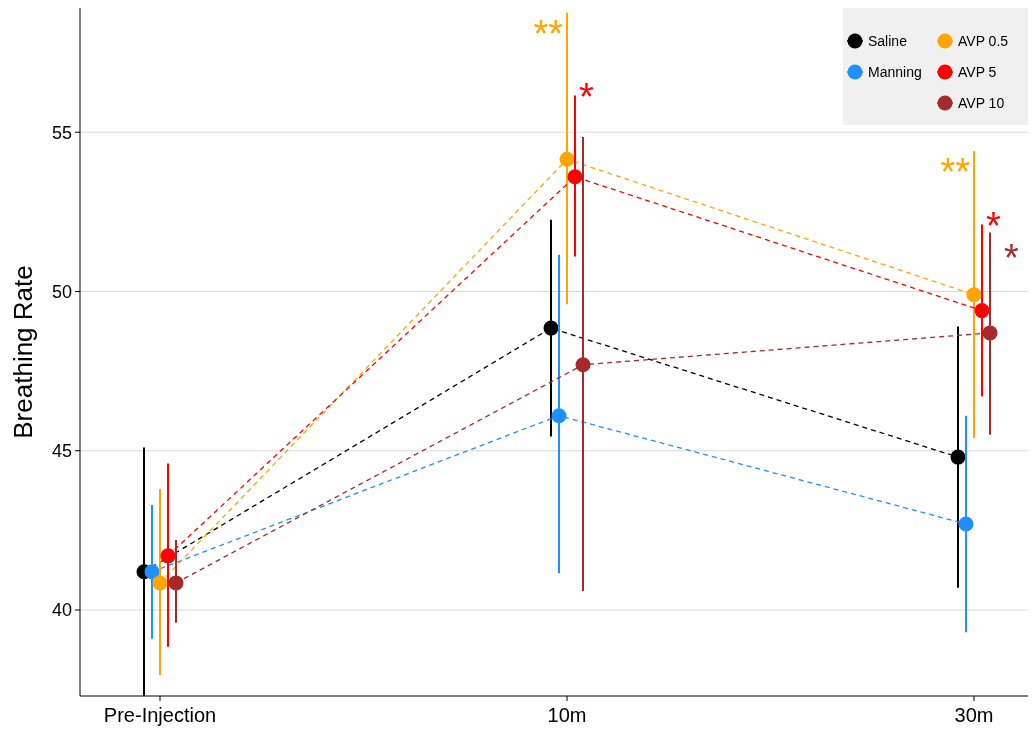 The height and width of the screenshot is (752, 1036). What do you see at coordinates (160, 715) in the screenshot?
I see `x-tick-label: Pre-Injection` at bounding box center [160, 715].